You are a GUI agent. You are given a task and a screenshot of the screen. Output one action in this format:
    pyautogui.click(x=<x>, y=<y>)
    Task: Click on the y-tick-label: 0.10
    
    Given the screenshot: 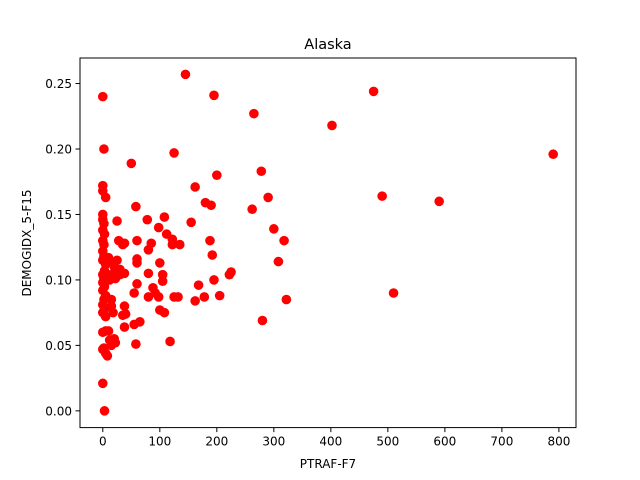 What is the action you would take?
    pyautogui.click(x=58, y=280)
    